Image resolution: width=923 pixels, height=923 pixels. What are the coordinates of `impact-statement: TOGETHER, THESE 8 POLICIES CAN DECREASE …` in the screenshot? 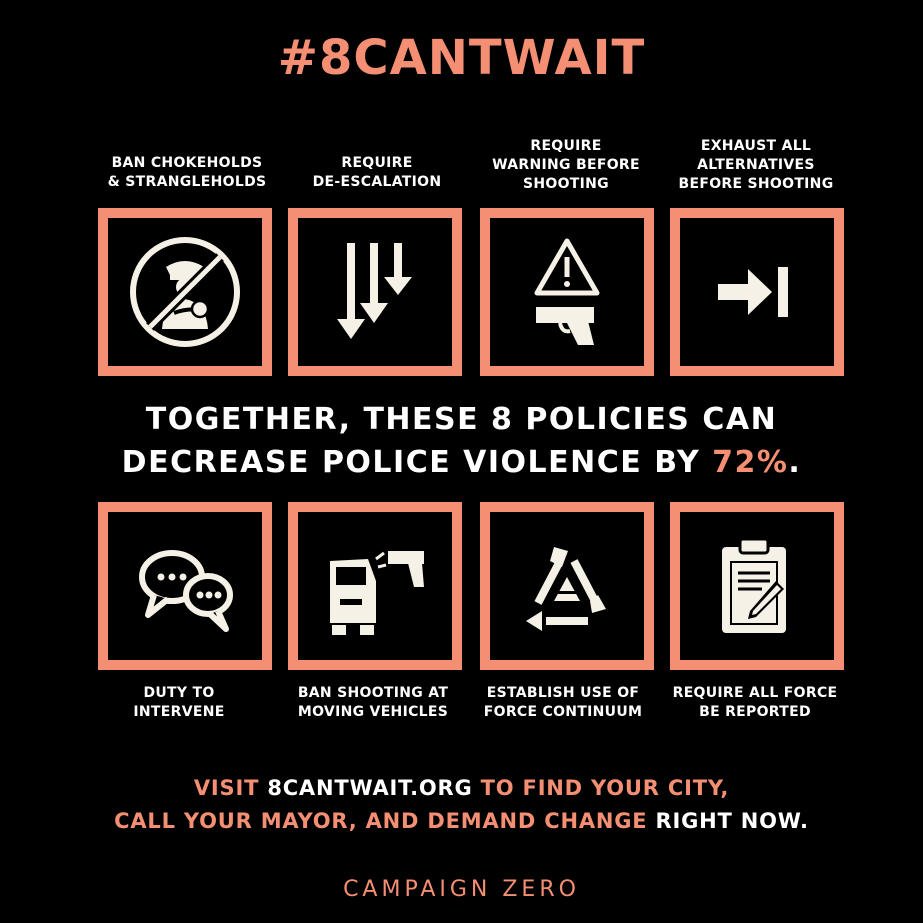 It's located at (461, 441).